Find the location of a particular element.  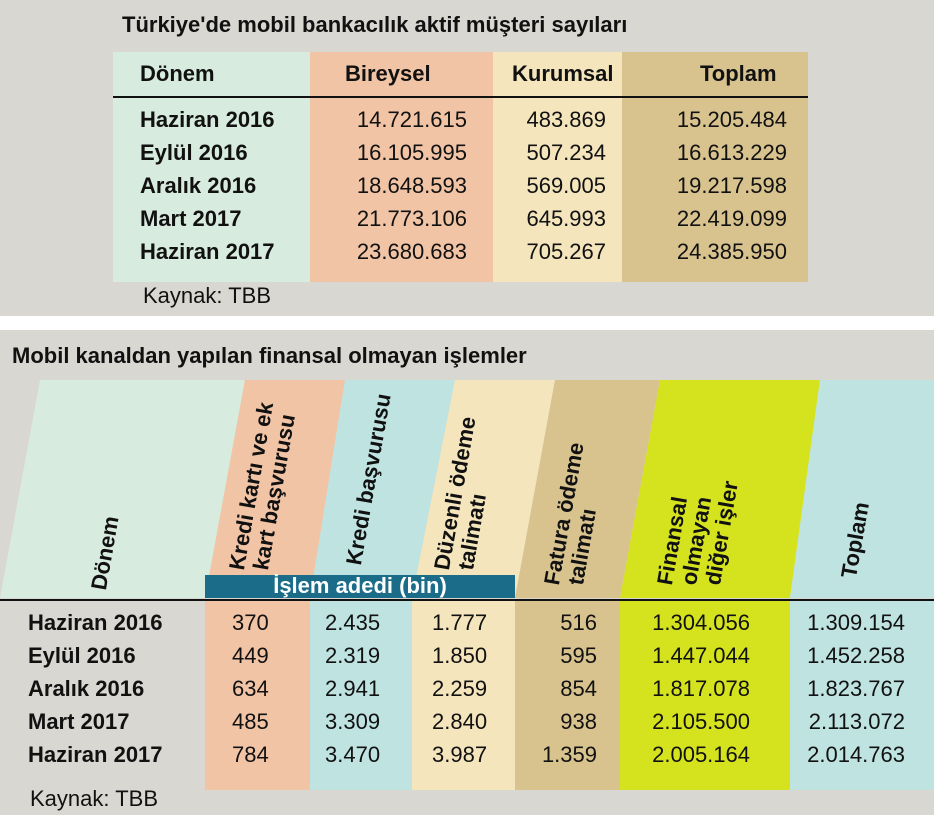

cell: 516 is located at coordinates (578, 622).